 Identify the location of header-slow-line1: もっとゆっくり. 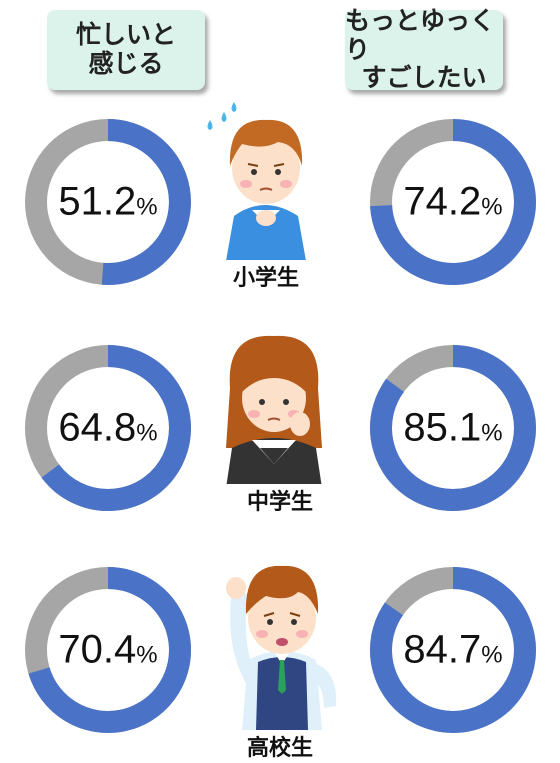
(420, 34).